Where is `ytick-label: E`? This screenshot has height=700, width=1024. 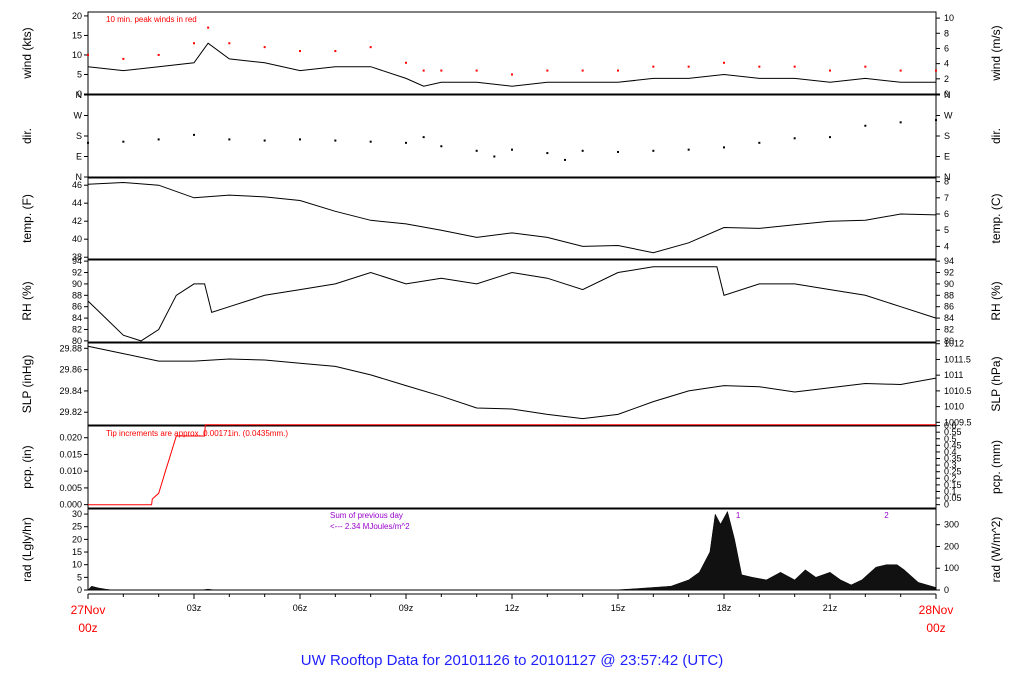
ytick-label: E is located at coordinates (79, 157).